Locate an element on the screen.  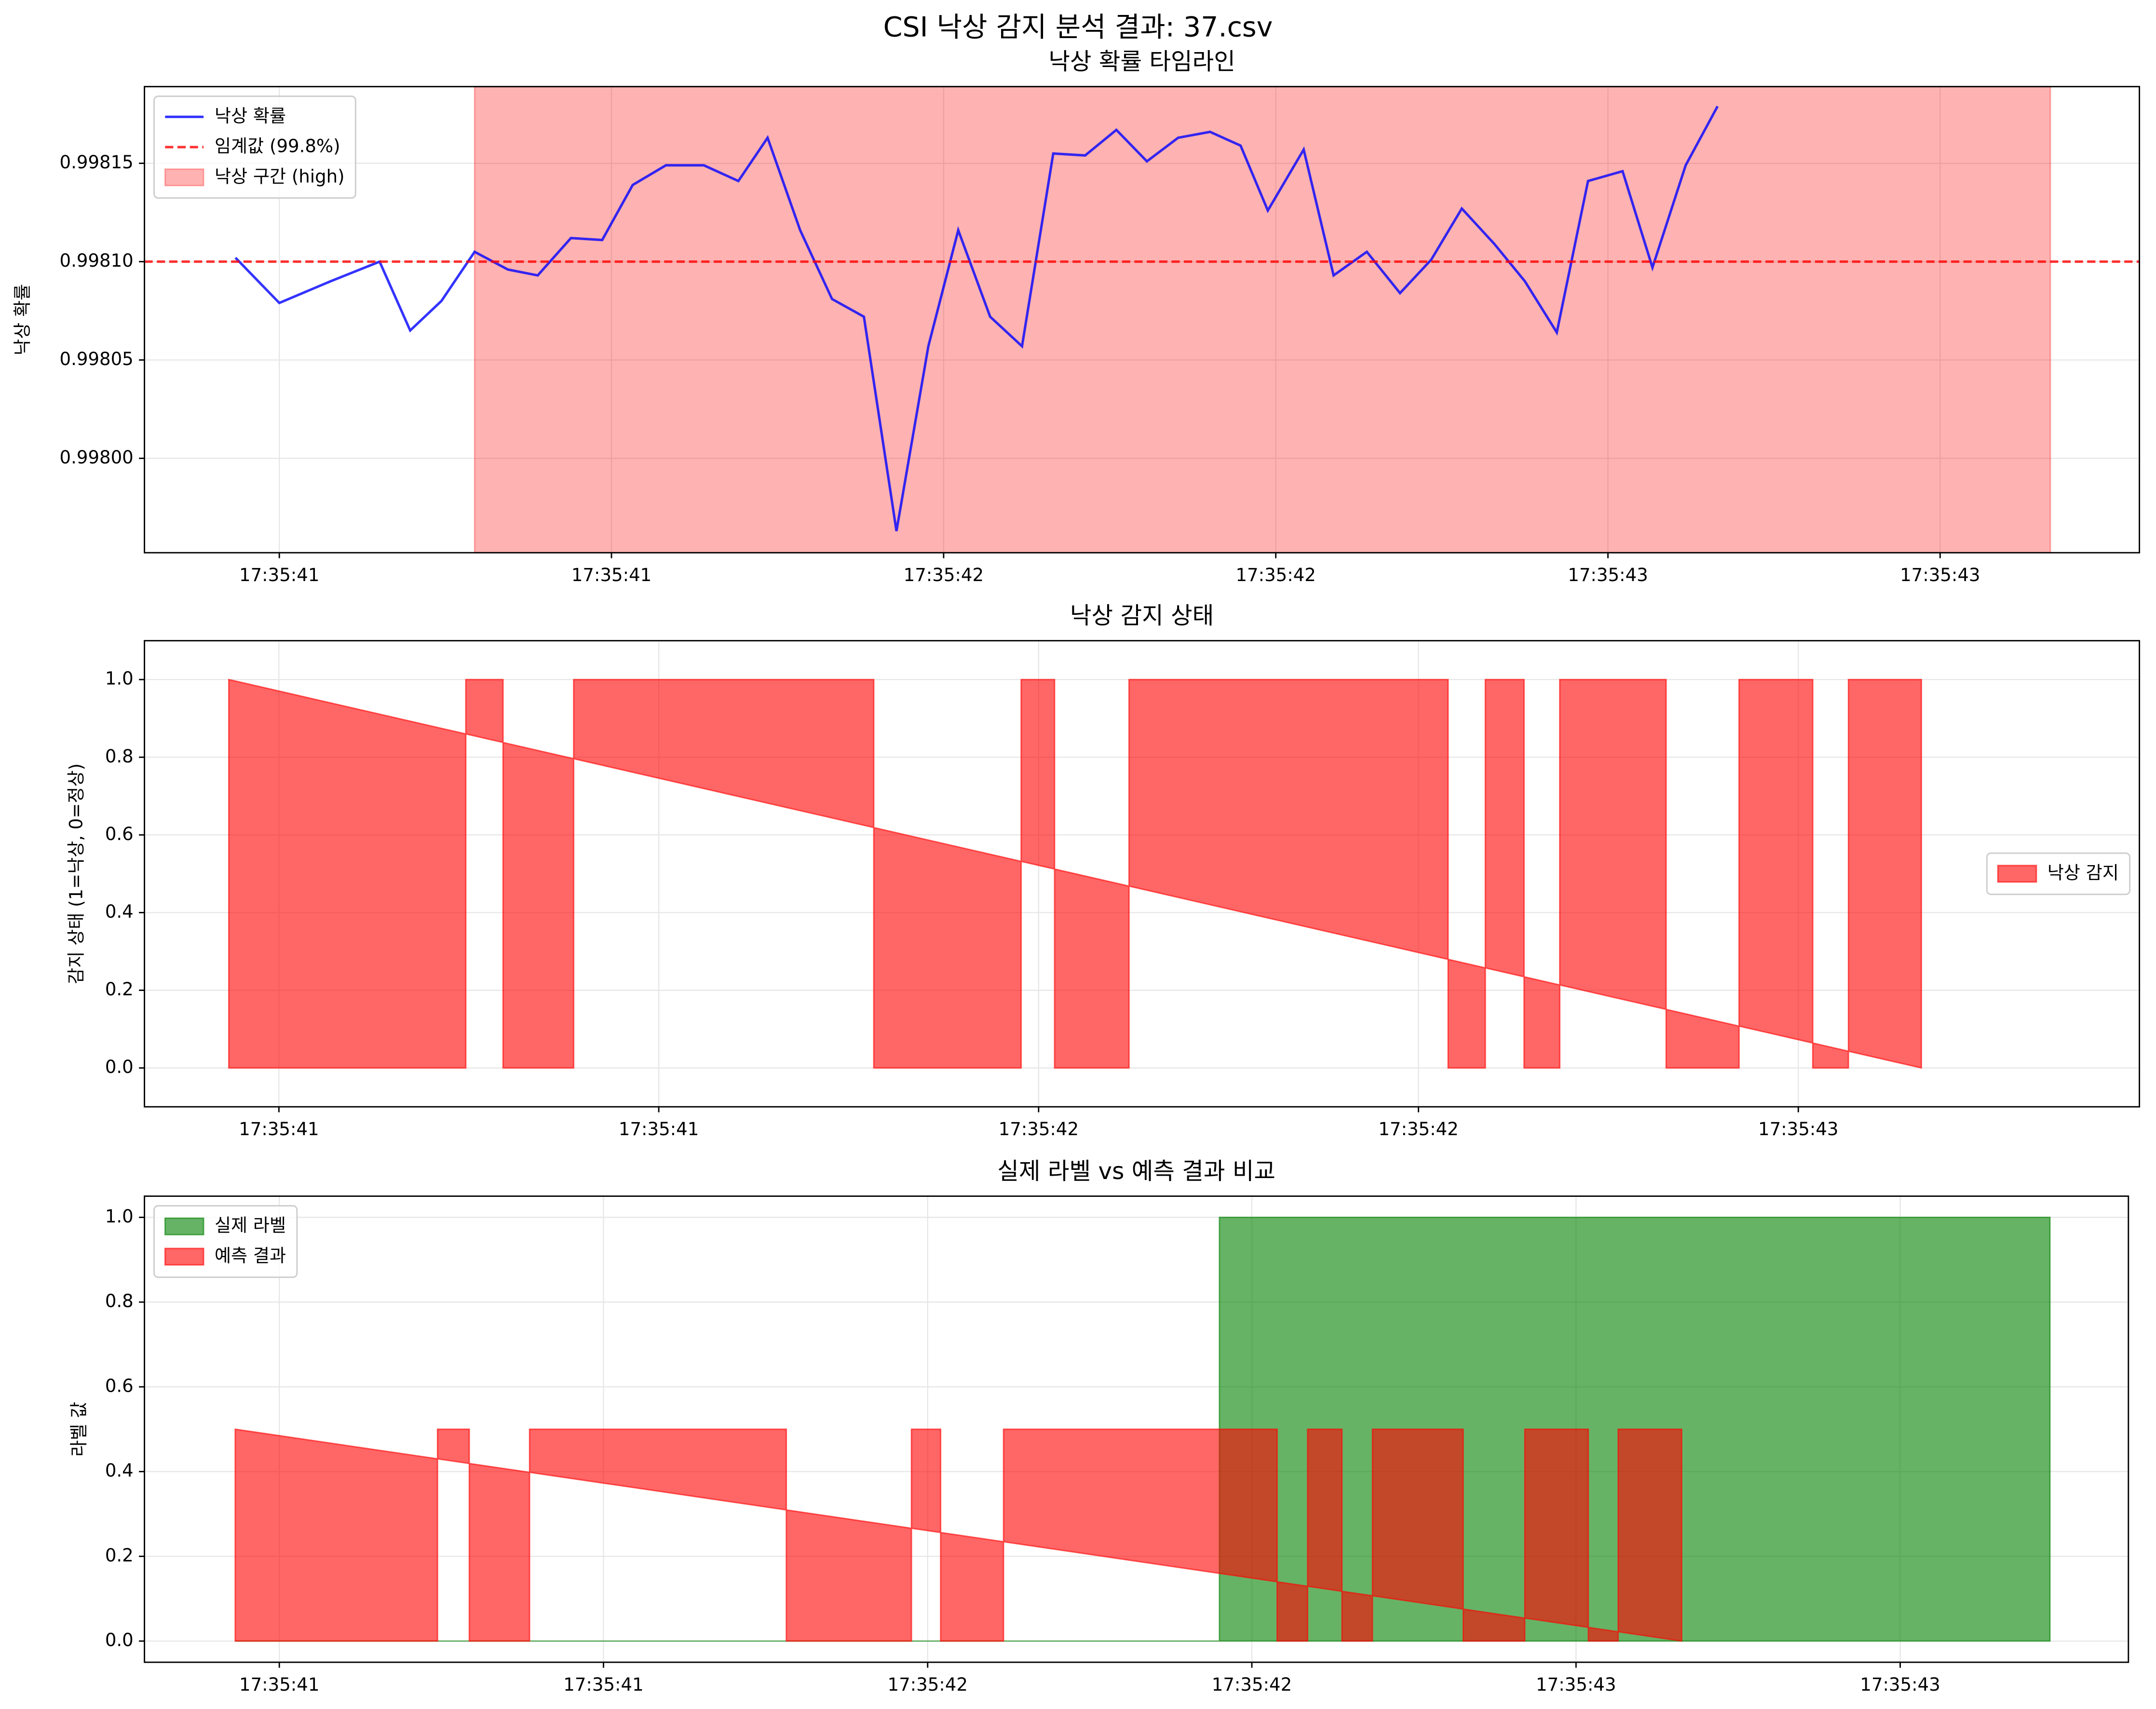
y-axis-label: 라벨 값 is located at coordinates (79, 1429).